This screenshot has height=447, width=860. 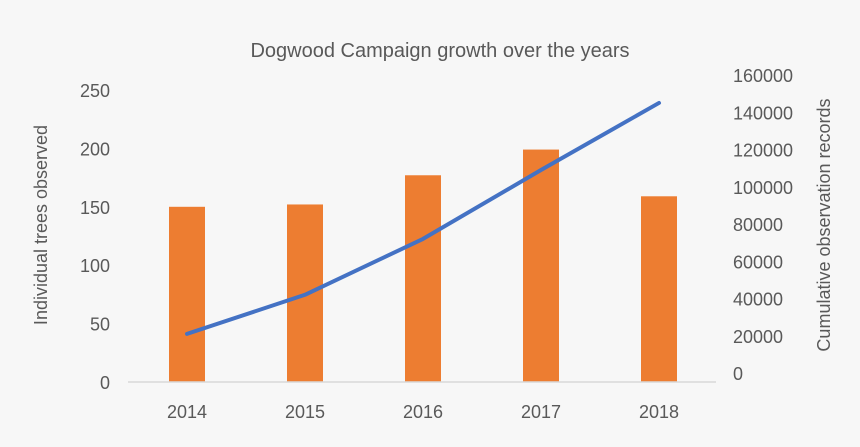 I want to click on bar-2014, so click(x=187, y=294).